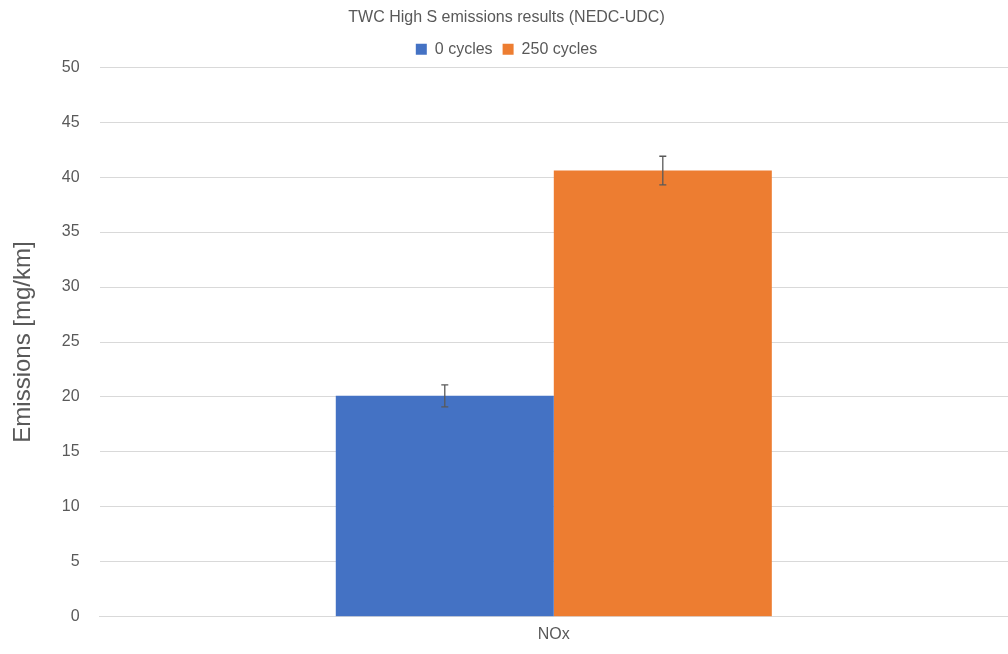 The height and width of the screenshot is (654, 1008). I want to click on y-tick-label: 35, so click(70, 231).